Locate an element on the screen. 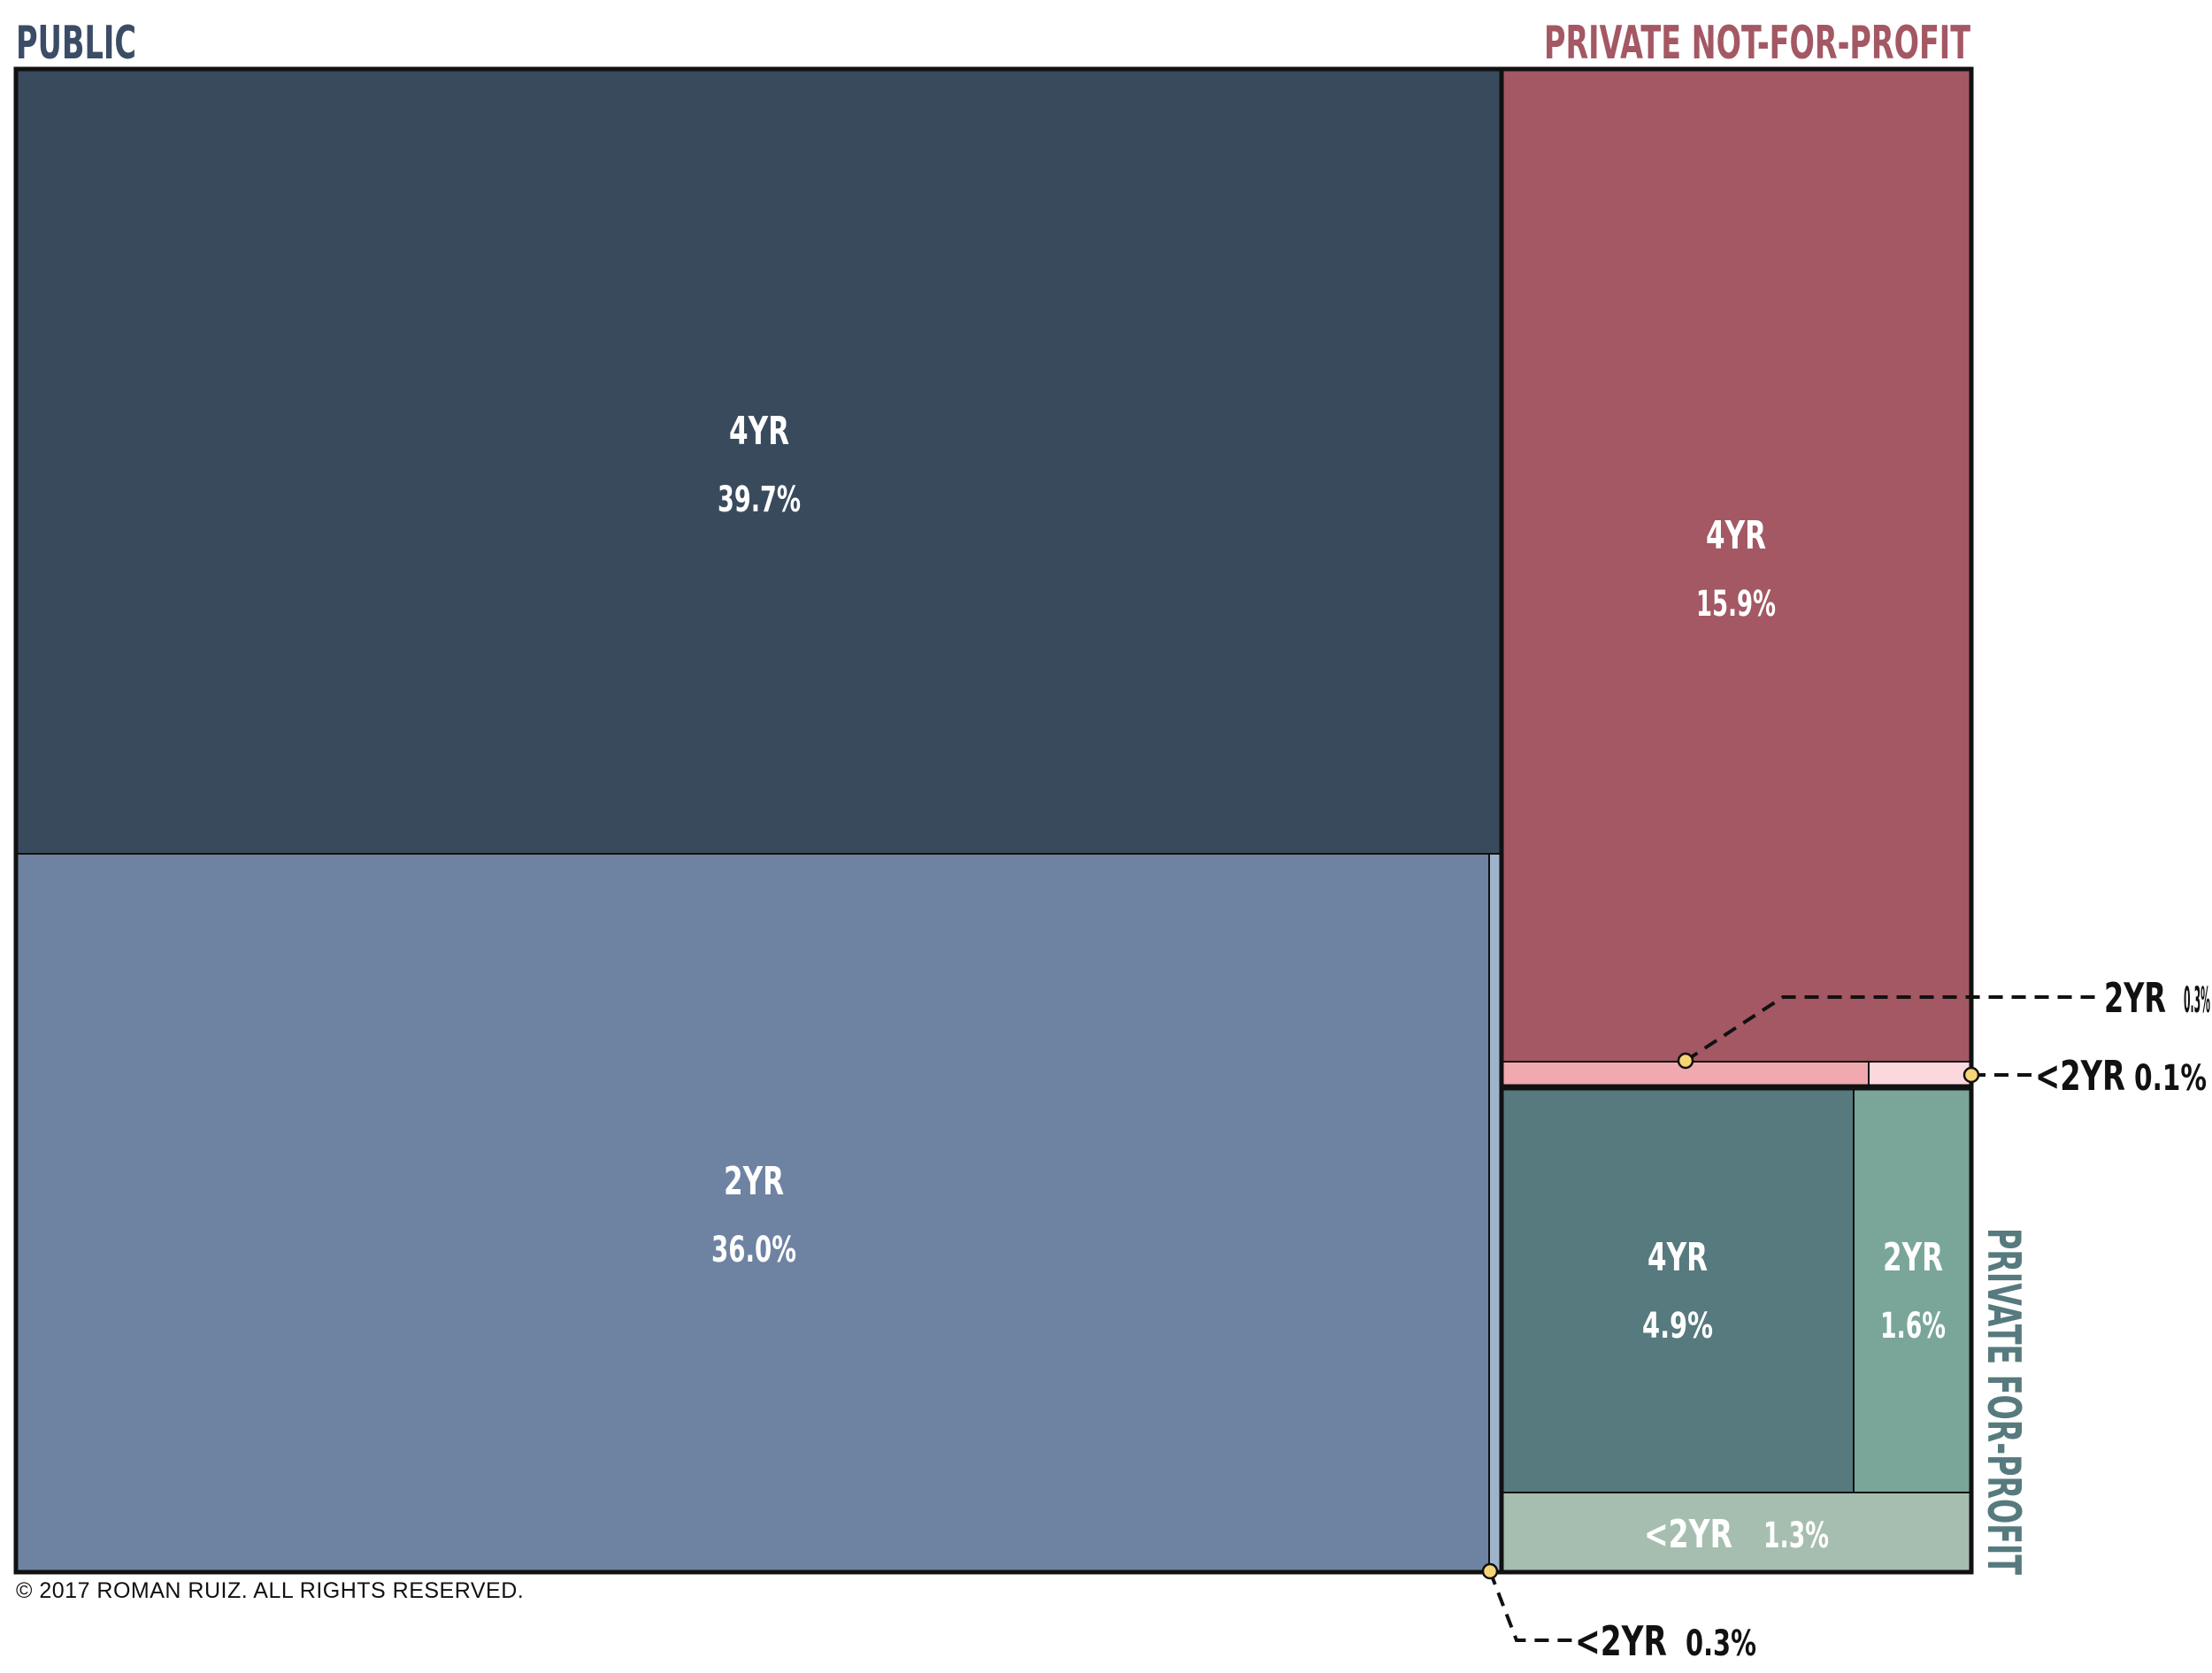 The width and height of the screenshot is (2212, 1673). callout-percent-private-nfp-lt2yr: 0.1% is located at coordinates (2171, 1078).